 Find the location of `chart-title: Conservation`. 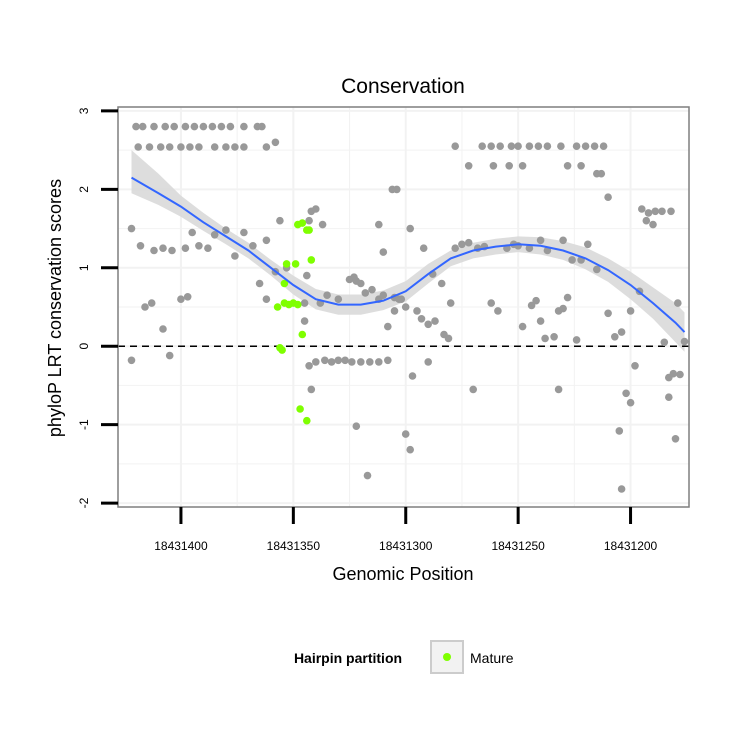

chart-title: Conservation is located at coordinates (403, 86).